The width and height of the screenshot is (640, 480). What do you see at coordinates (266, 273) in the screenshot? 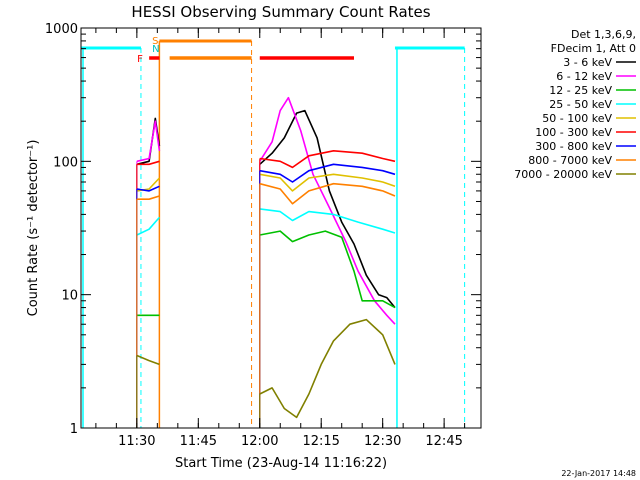
I see `series-2-line` at bounding box center [266, 273].